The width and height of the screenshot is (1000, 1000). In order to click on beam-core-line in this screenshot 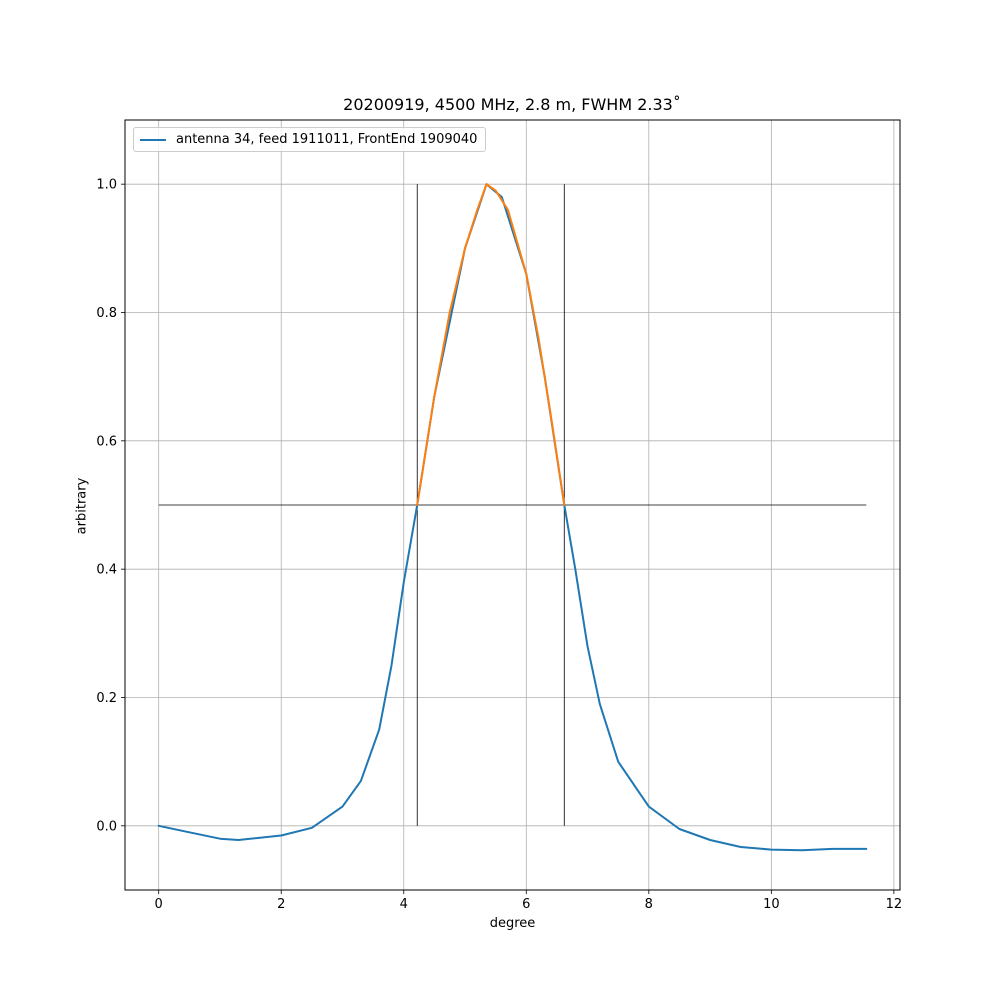, I will do `click(491, 344)`.